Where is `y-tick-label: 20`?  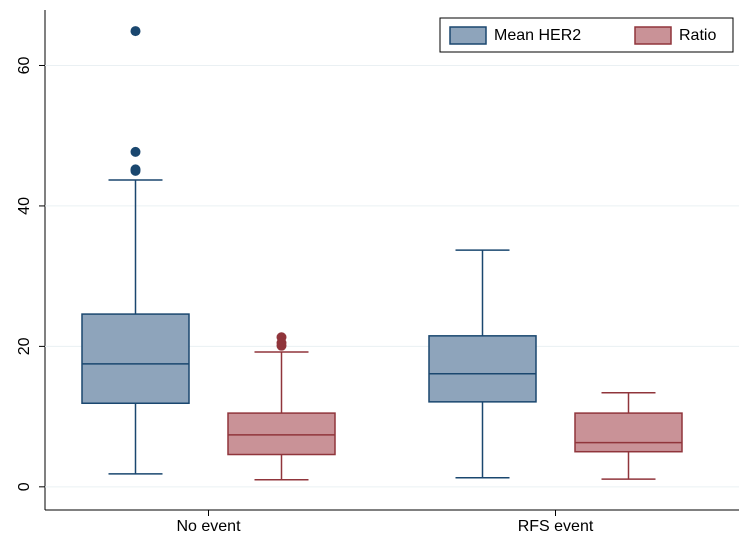
y-tick-label: 20 is located at coordinates (24, 346).